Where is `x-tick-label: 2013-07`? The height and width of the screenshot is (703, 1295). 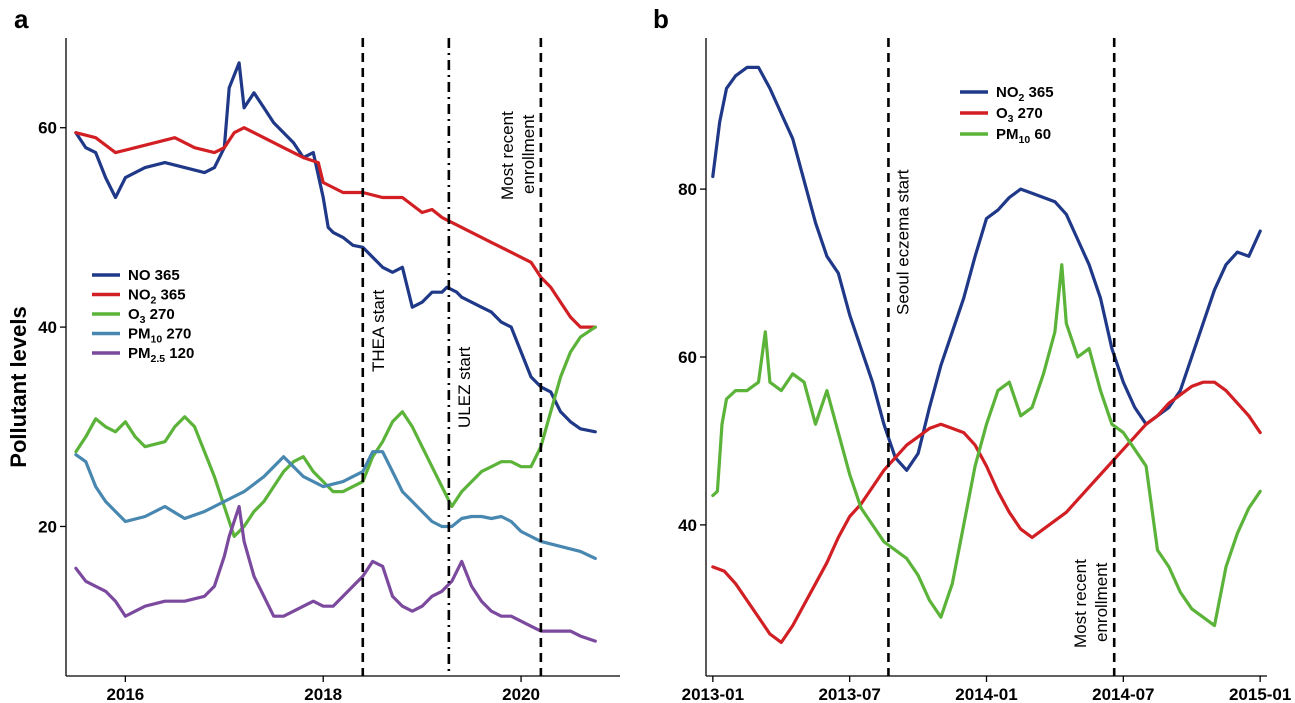 x-tick-label: 2013-07 is located at coordinates (849, 694).